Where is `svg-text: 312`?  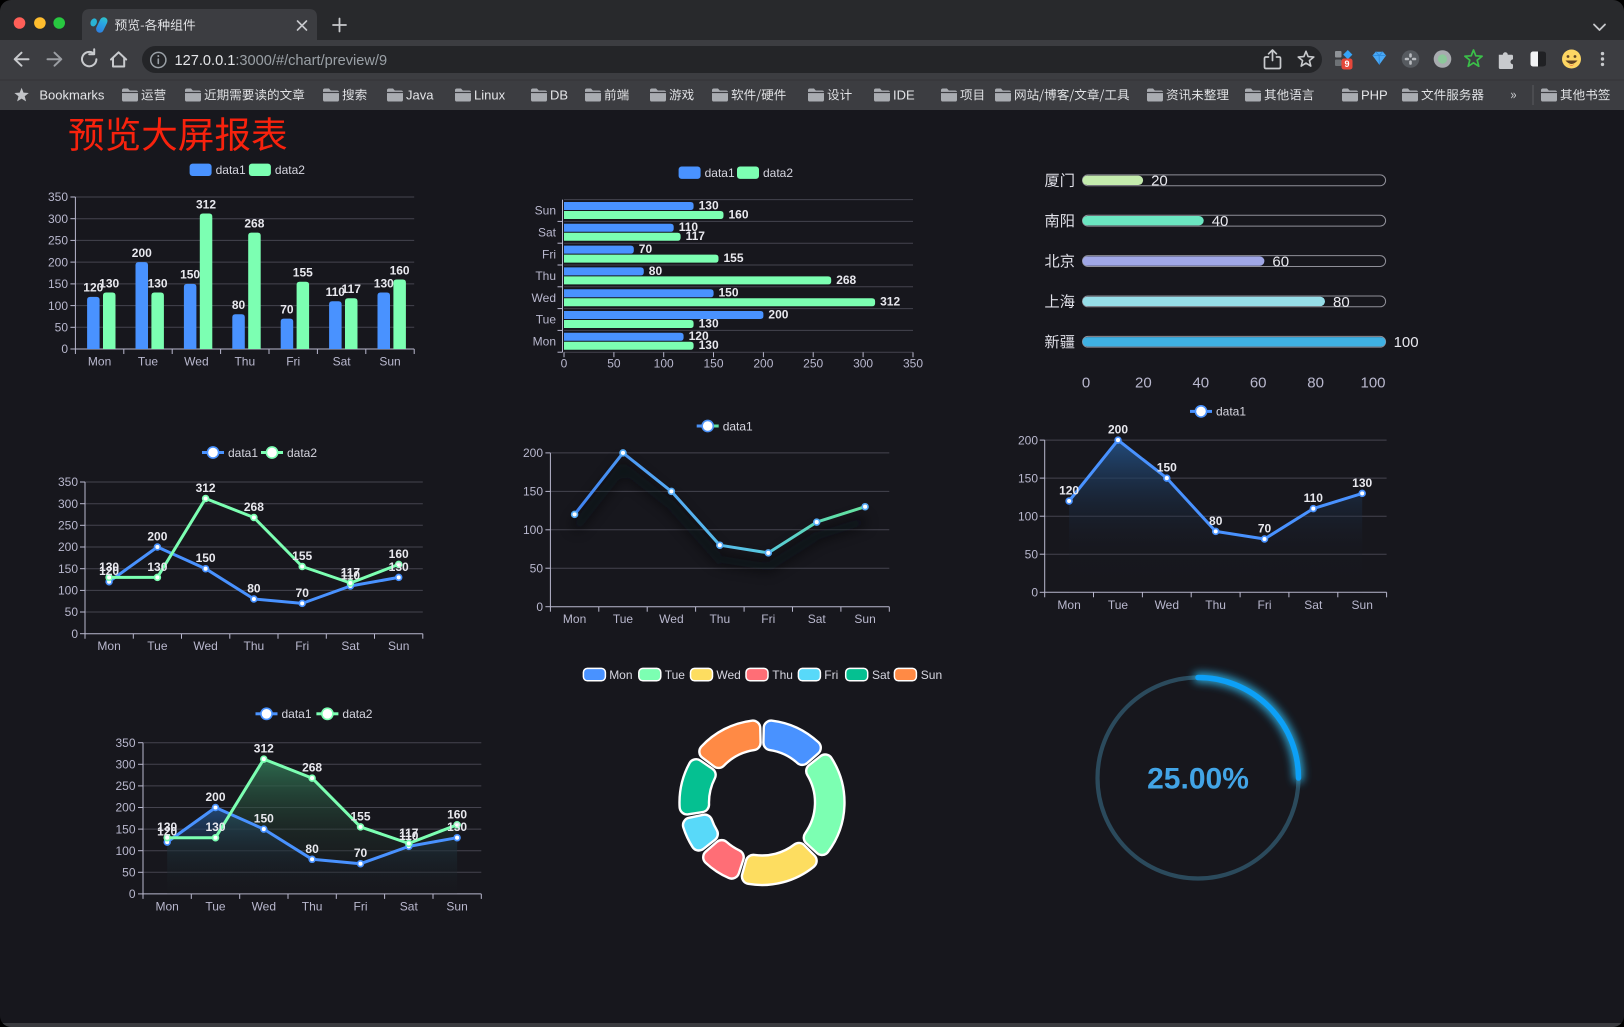 svg-text: 312 is located at coordinates (890, 302).